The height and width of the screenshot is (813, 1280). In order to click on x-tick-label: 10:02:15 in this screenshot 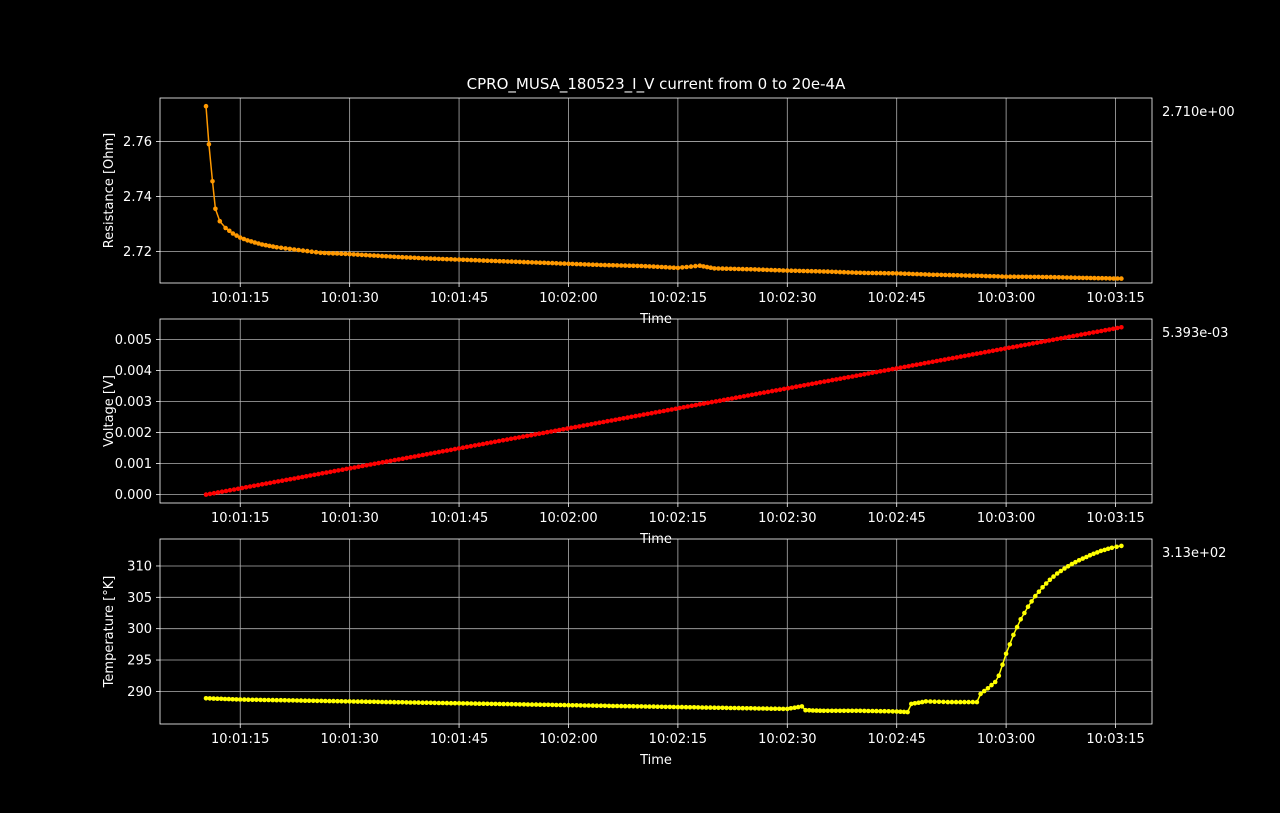, I will do `click(678, 518)`.